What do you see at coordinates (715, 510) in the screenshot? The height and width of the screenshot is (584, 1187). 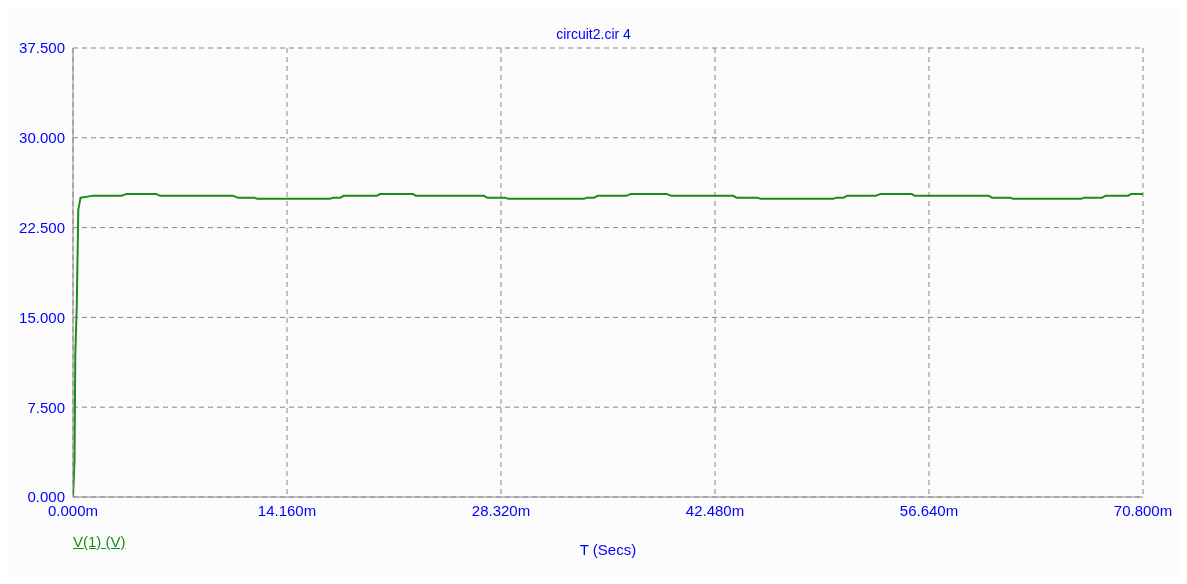 I see `x-tick-label: 42.480m` at bounding box center [715, 510].